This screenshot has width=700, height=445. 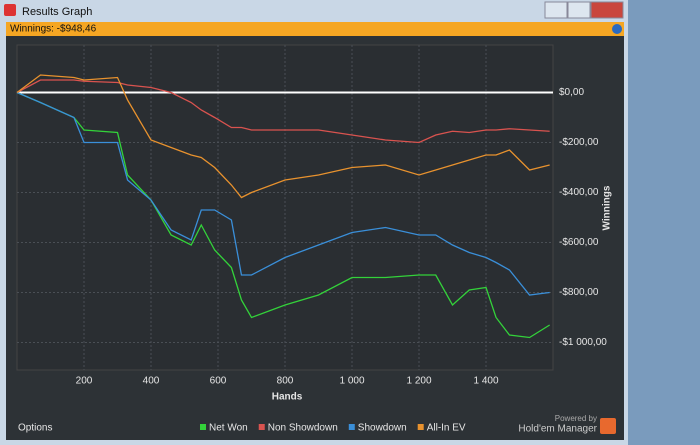 I want to click on series-line, so click(x=283, y=111).